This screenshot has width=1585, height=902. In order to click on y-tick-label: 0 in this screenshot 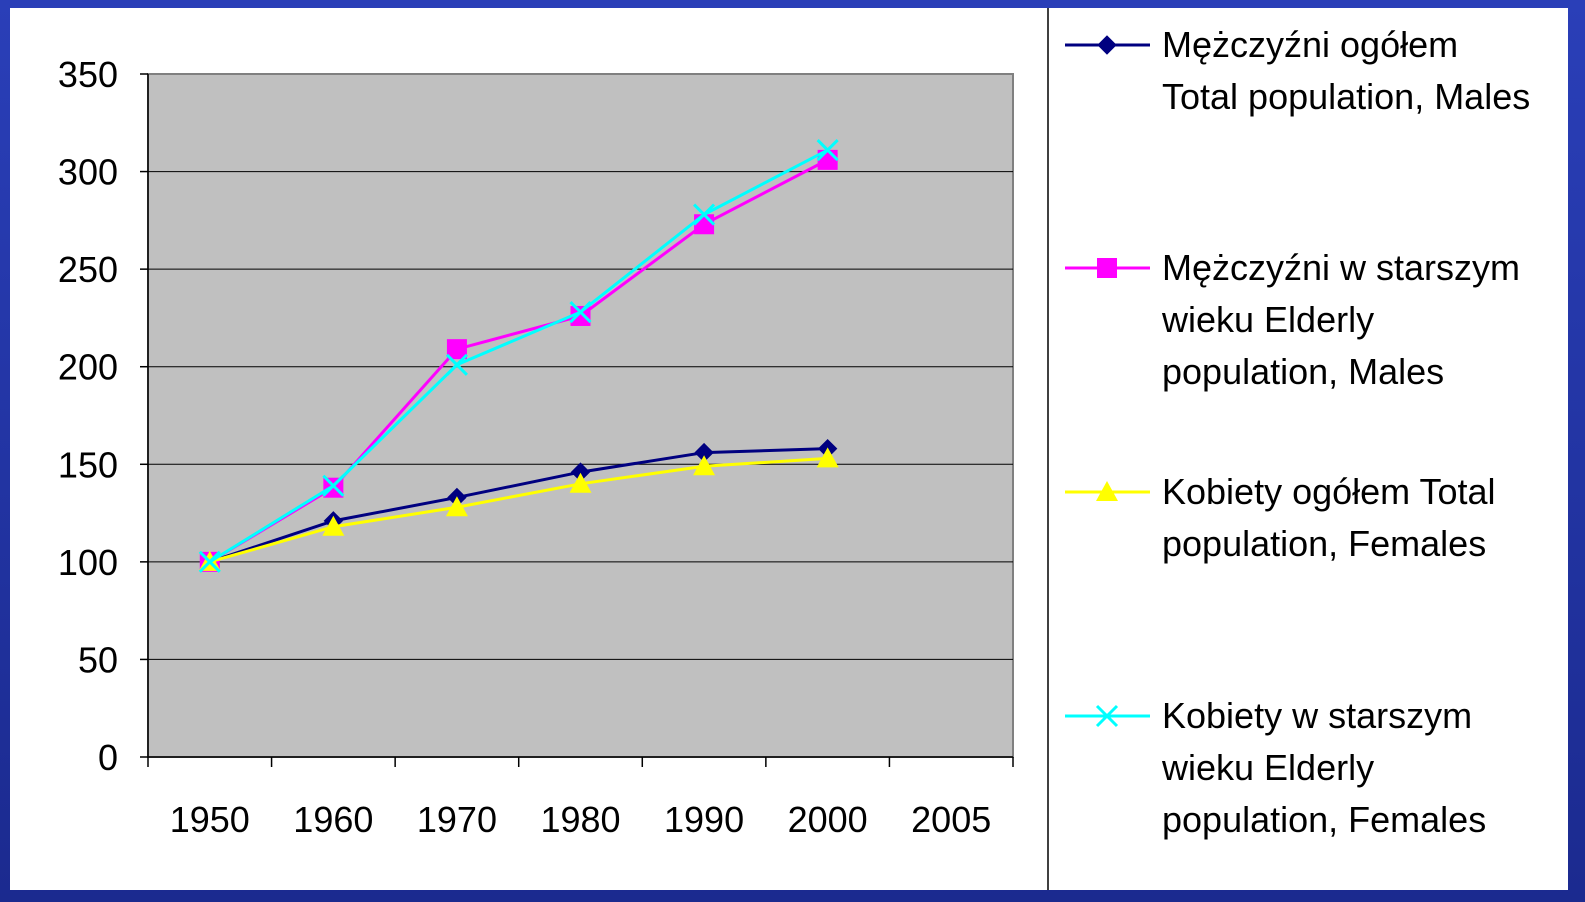, I will do `click(108, 757)`.